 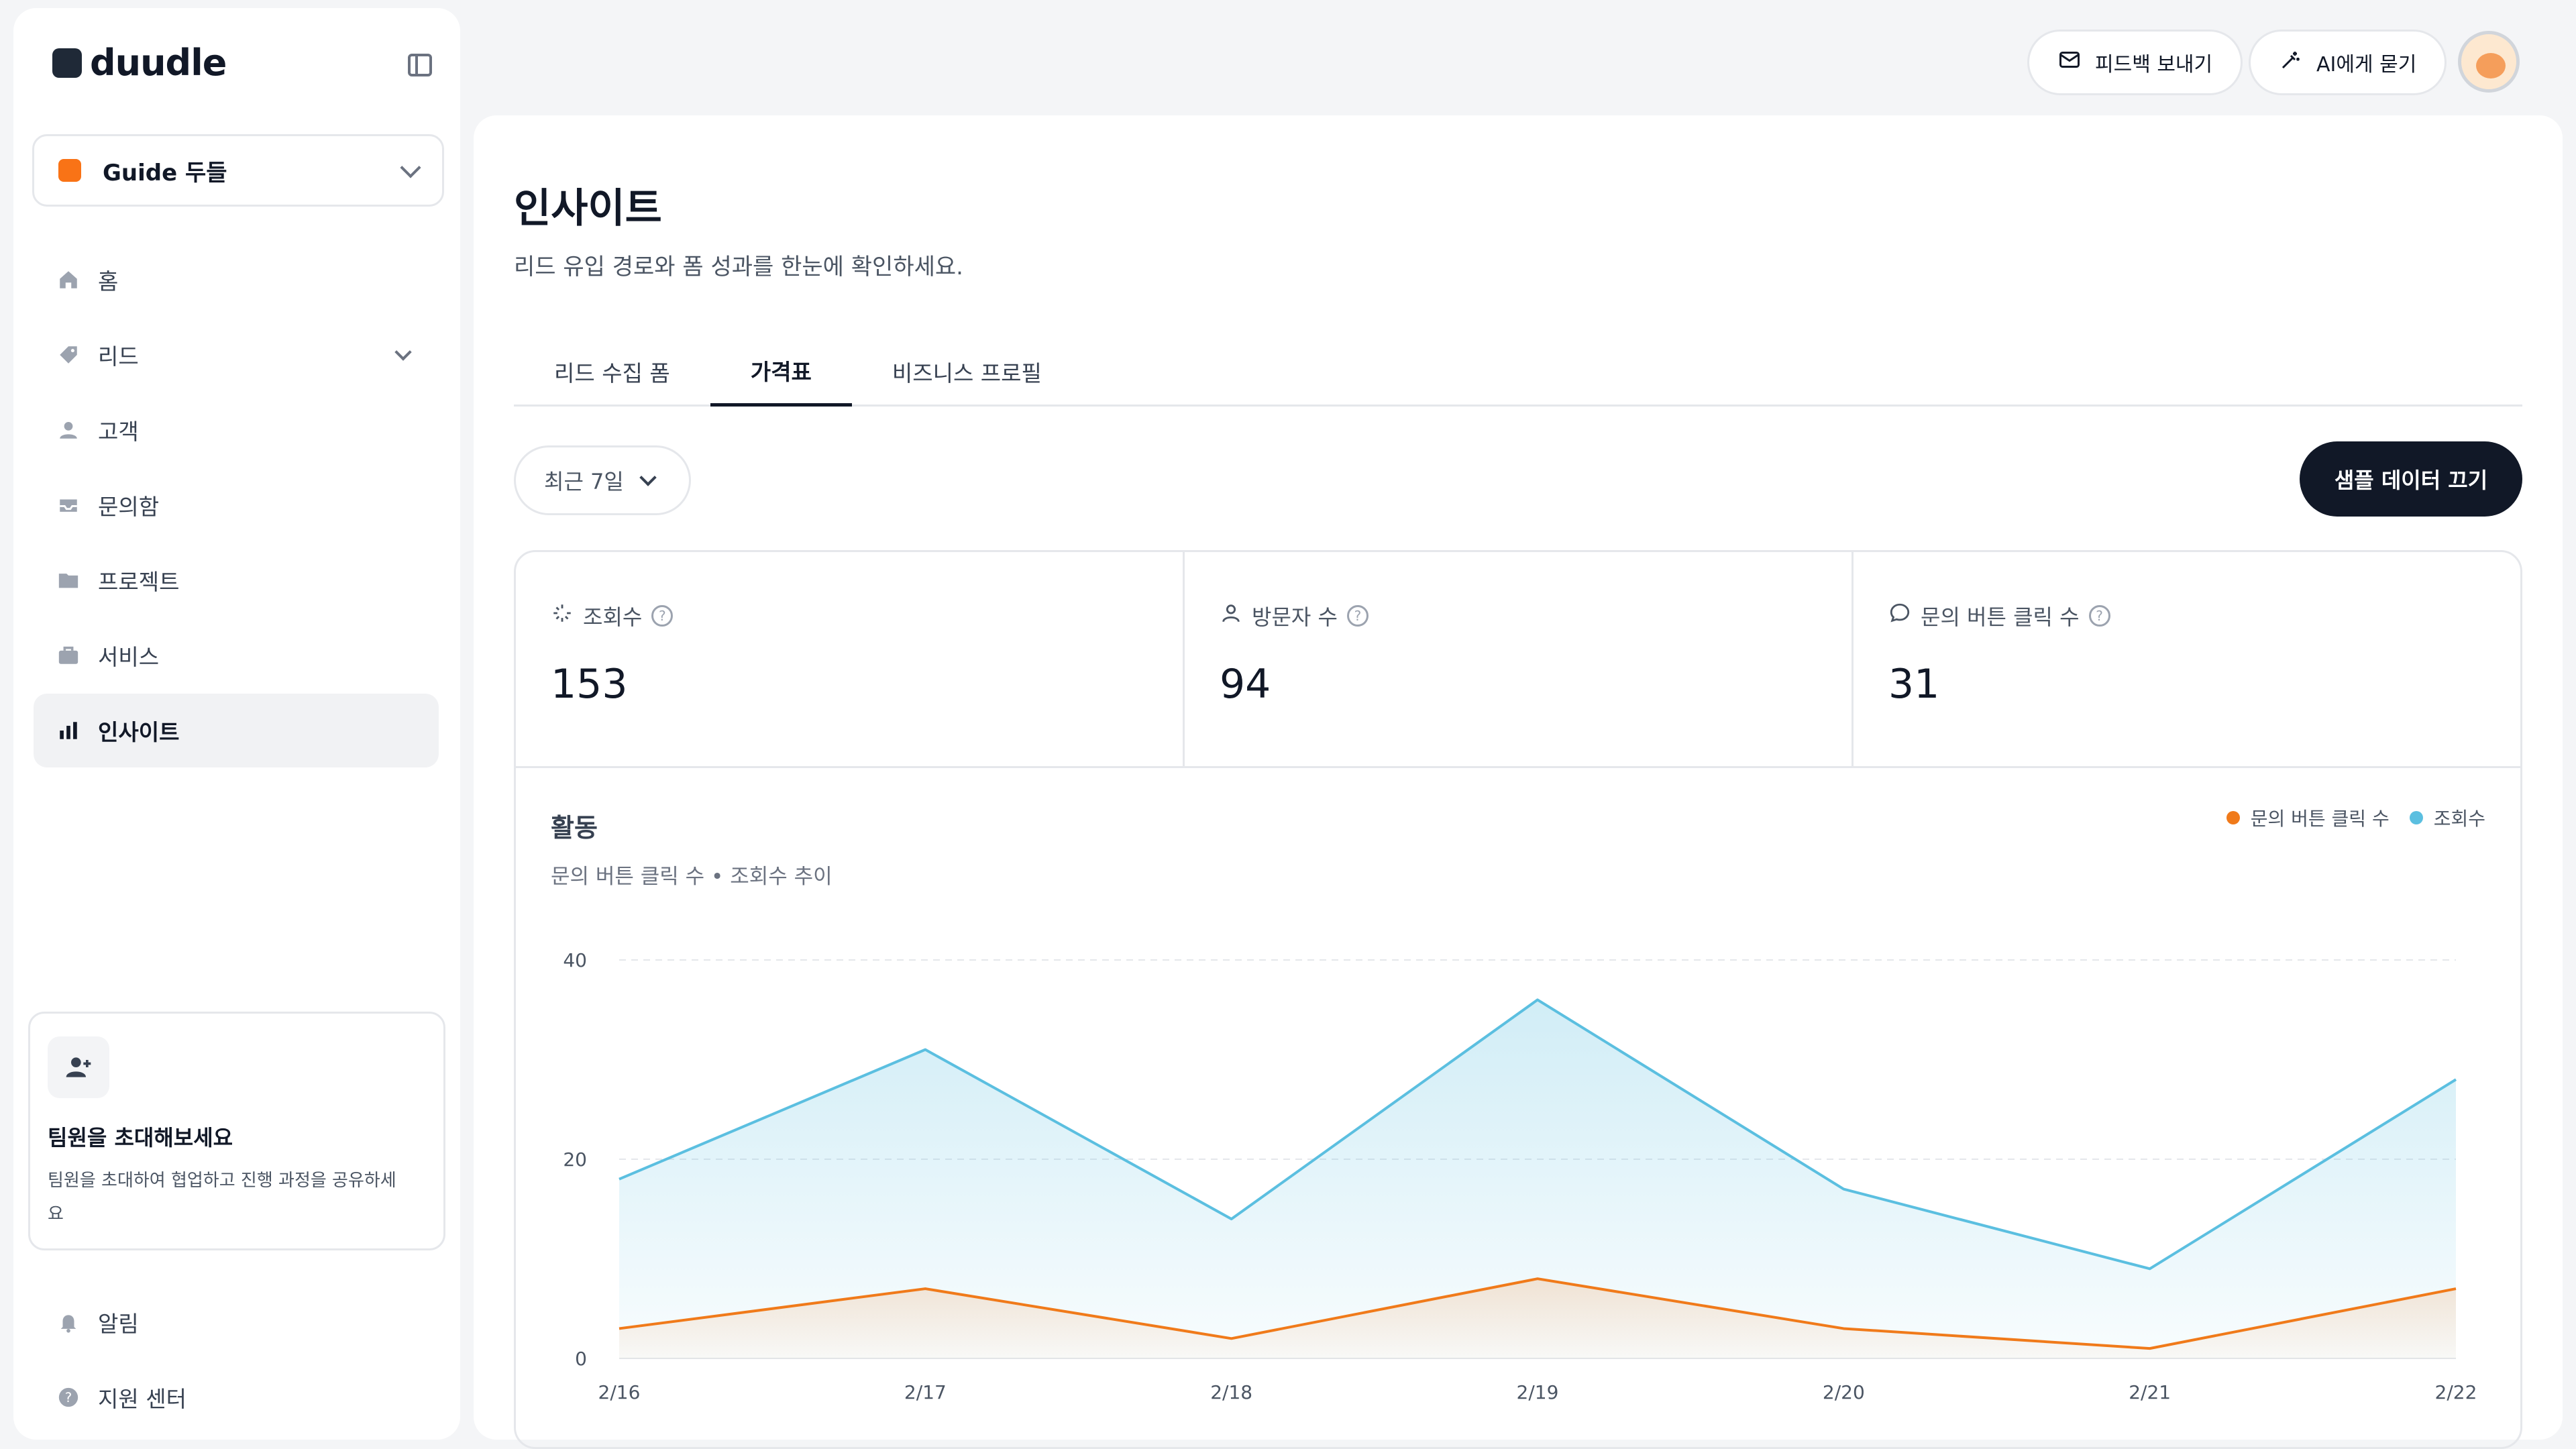 I want to click on stat-value: 31, so click(x=1914, y=684).